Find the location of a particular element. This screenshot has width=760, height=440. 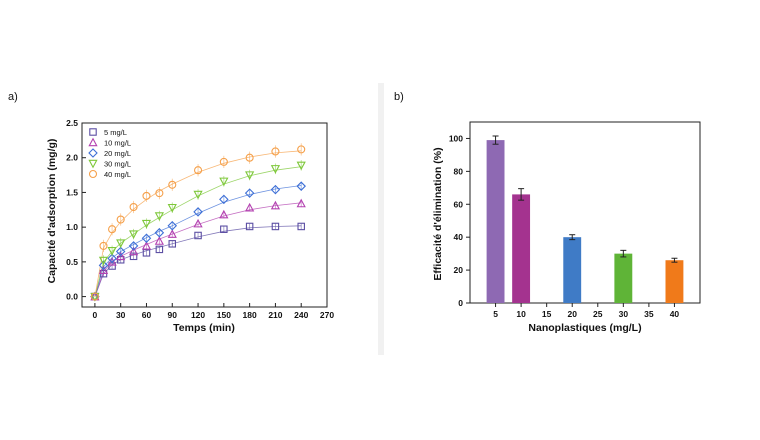

x-tick-label: 0 is located at coordinates (95, 315).